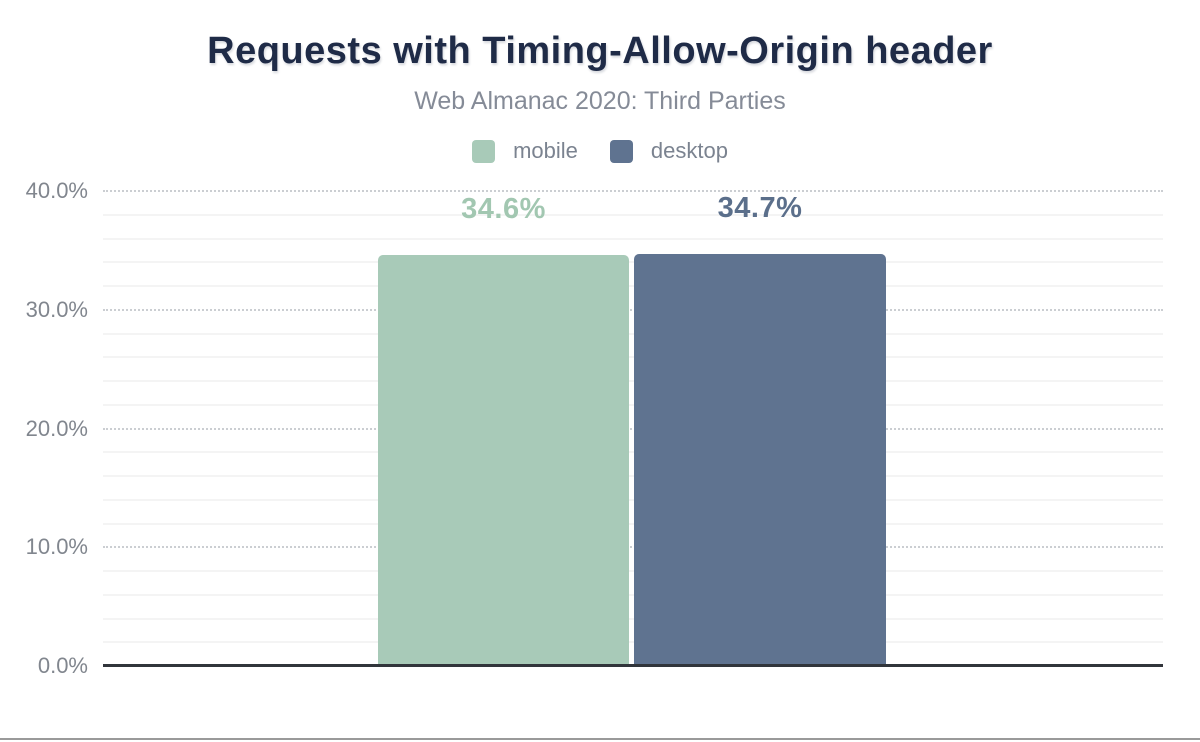  What do you see at coordinates (600, 739) in the screenshot?
I see `window-bottom-edge` at bounding box center [600, 739].